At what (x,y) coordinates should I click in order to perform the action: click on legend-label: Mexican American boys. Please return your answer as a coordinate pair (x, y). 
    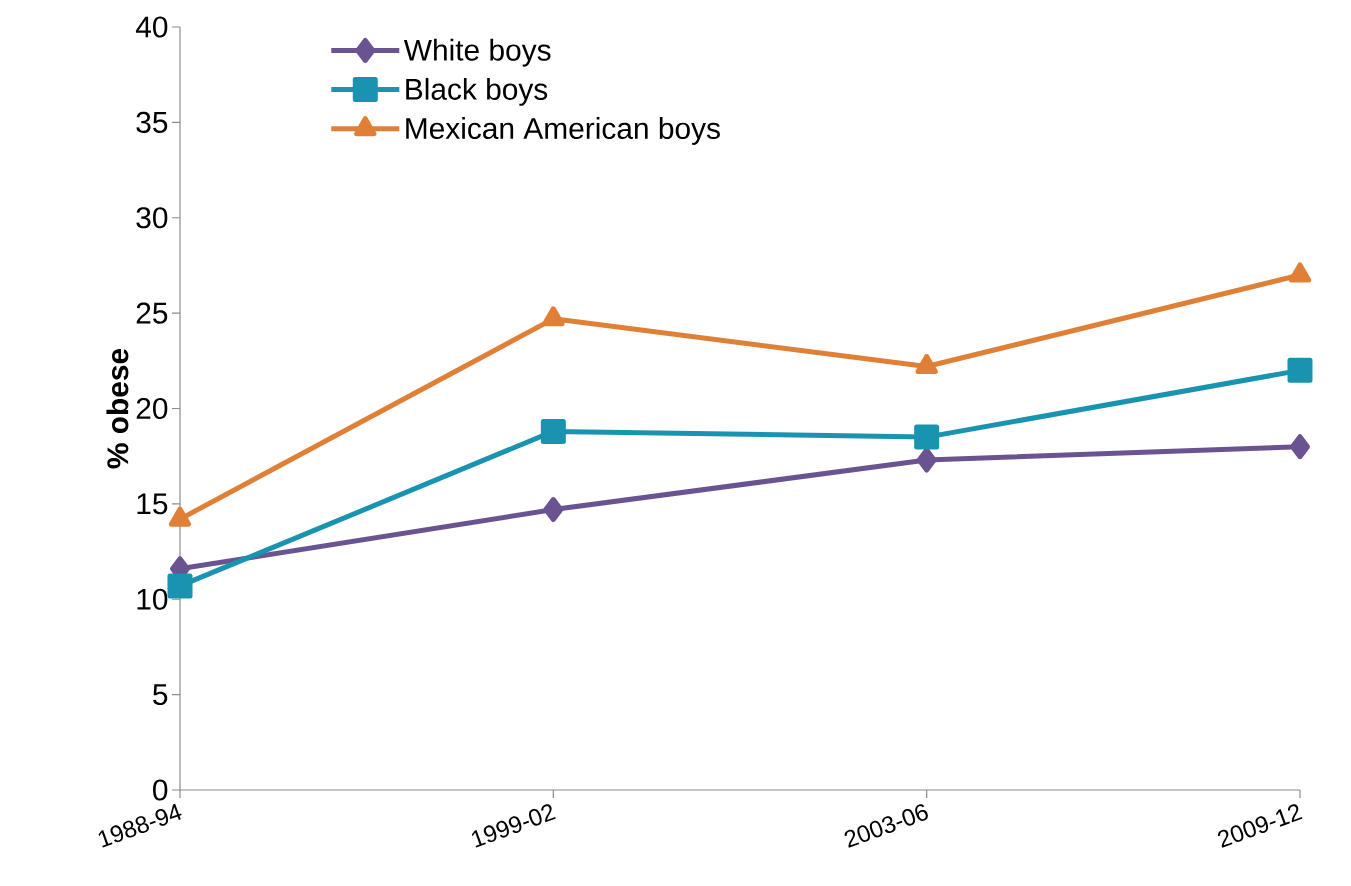
    Looking at the image, I should click on (563, 131).